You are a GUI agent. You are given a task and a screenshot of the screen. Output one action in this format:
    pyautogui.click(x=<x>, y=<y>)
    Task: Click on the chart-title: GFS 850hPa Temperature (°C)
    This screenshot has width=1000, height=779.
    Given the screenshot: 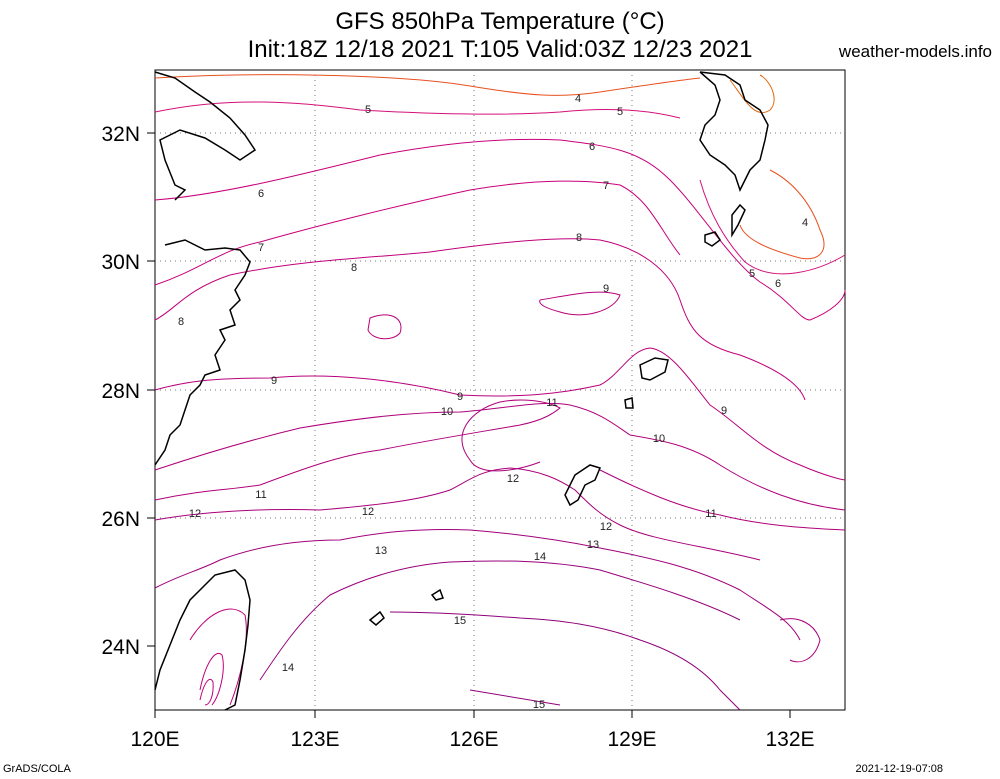 What is the action you would take?
    pyautogui.click(x=500, y=21)
    